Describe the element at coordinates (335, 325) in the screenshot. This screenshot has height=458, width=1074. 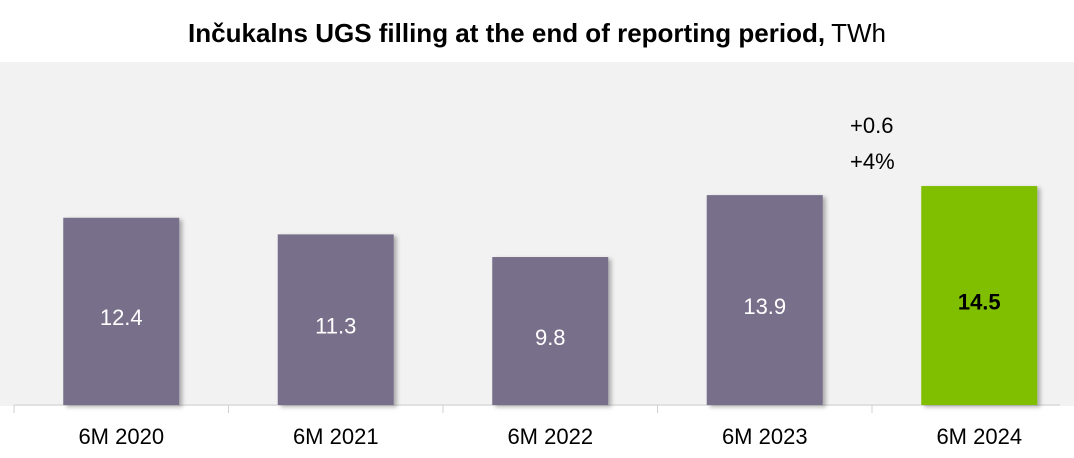
I see `value-label: 11.3` at that location.